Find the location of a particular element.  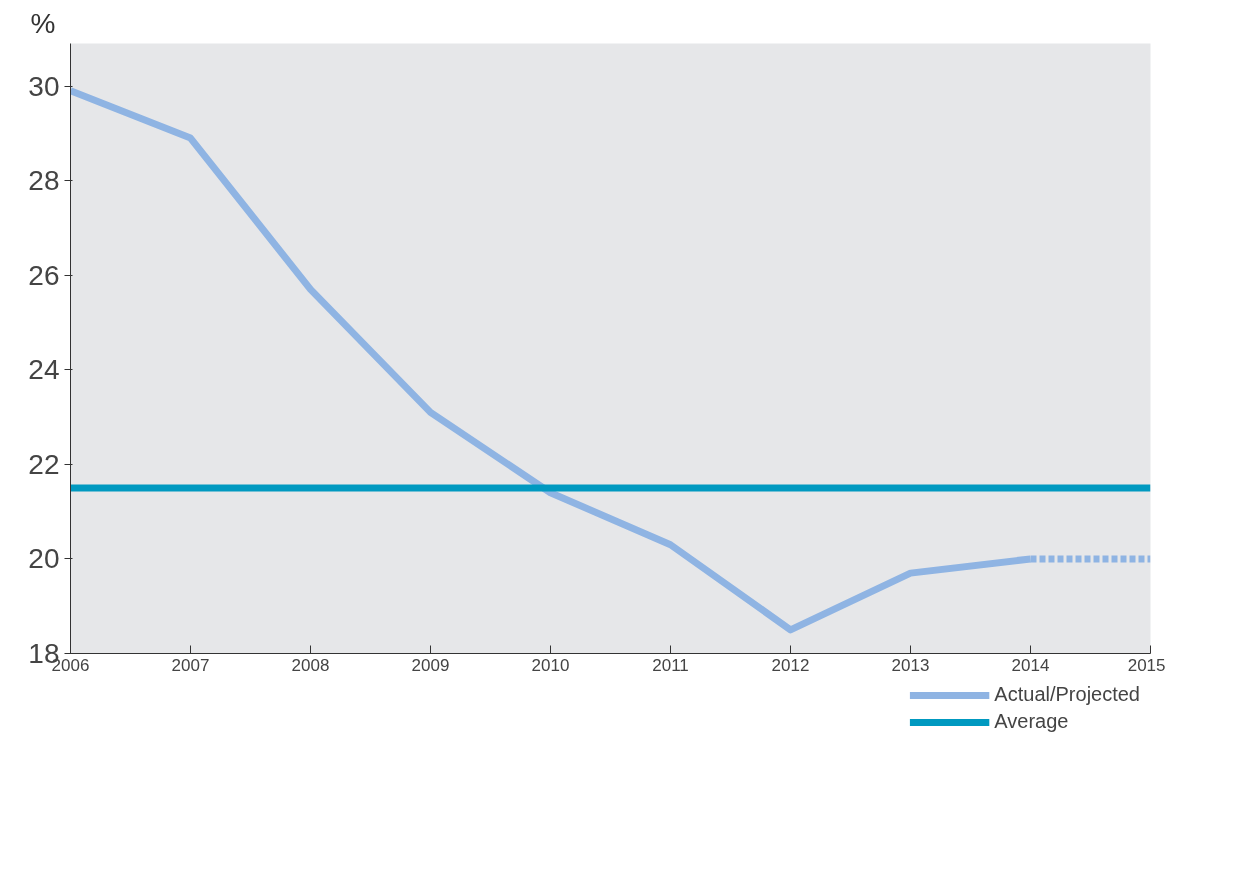

x-tick-label: 2012 is located at coordinates (790, 665).